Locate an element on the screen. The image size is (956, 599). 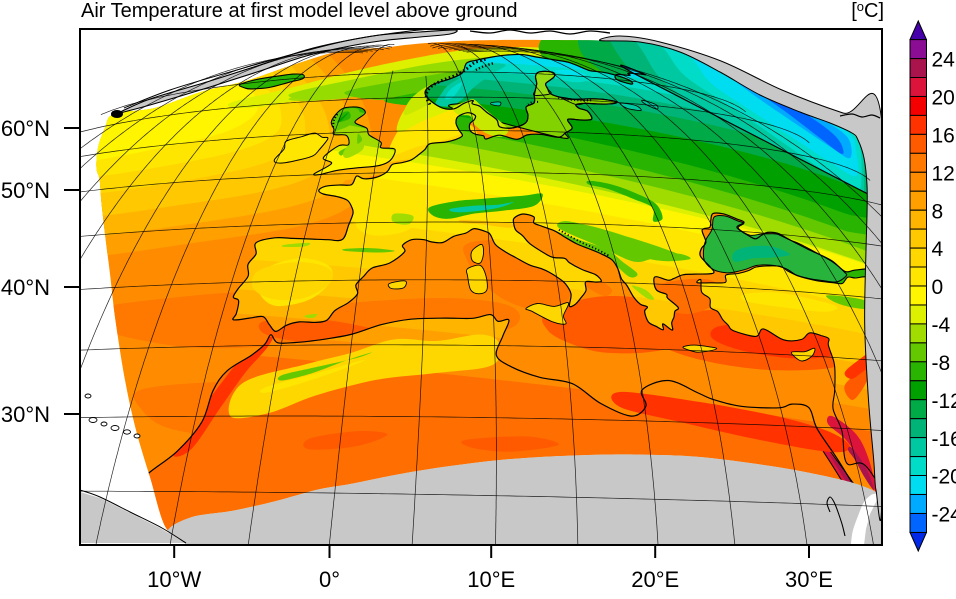
svg-text: -12 is located at coordinates (944, 401).